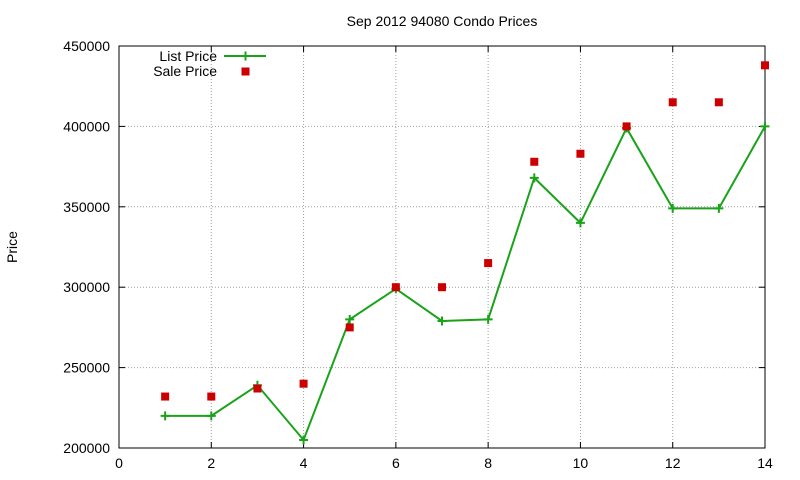 The width and height of the screenshot is (800, 480). What do you see at coordinates (442, 21) in the screenshot?
I see `chart-title: Sep 2012 94080 Condo Prices` at bounding box center [442, 21].